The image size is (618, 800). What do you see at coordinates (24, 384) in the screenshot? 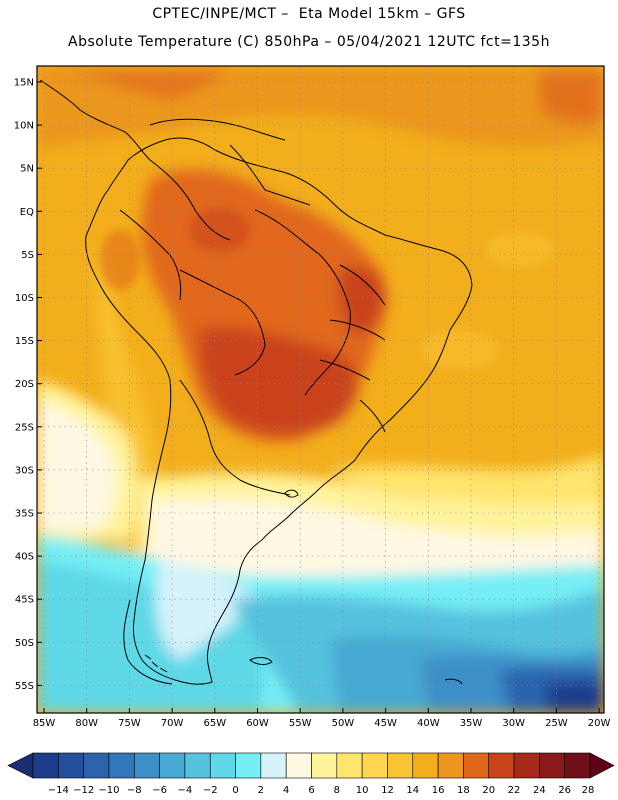
I see `lat-label: 20S` at bounding box center [24, 384].